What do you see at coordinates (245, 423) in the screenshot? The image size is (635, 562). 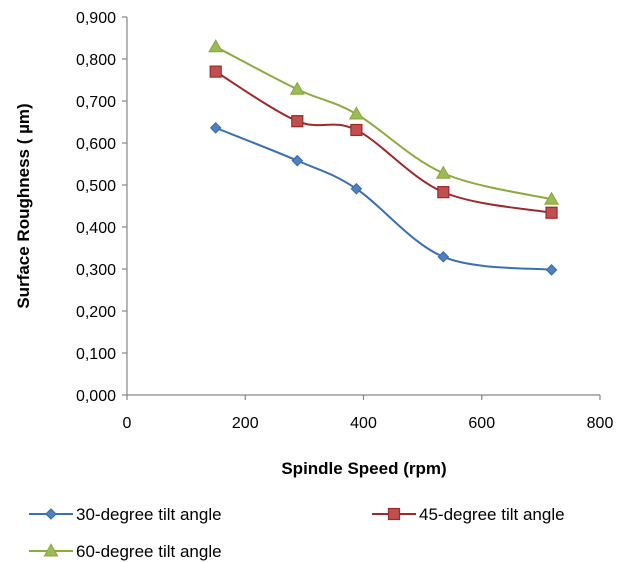 I see `x-tick-label: 200` at bounding box center [245, 423].